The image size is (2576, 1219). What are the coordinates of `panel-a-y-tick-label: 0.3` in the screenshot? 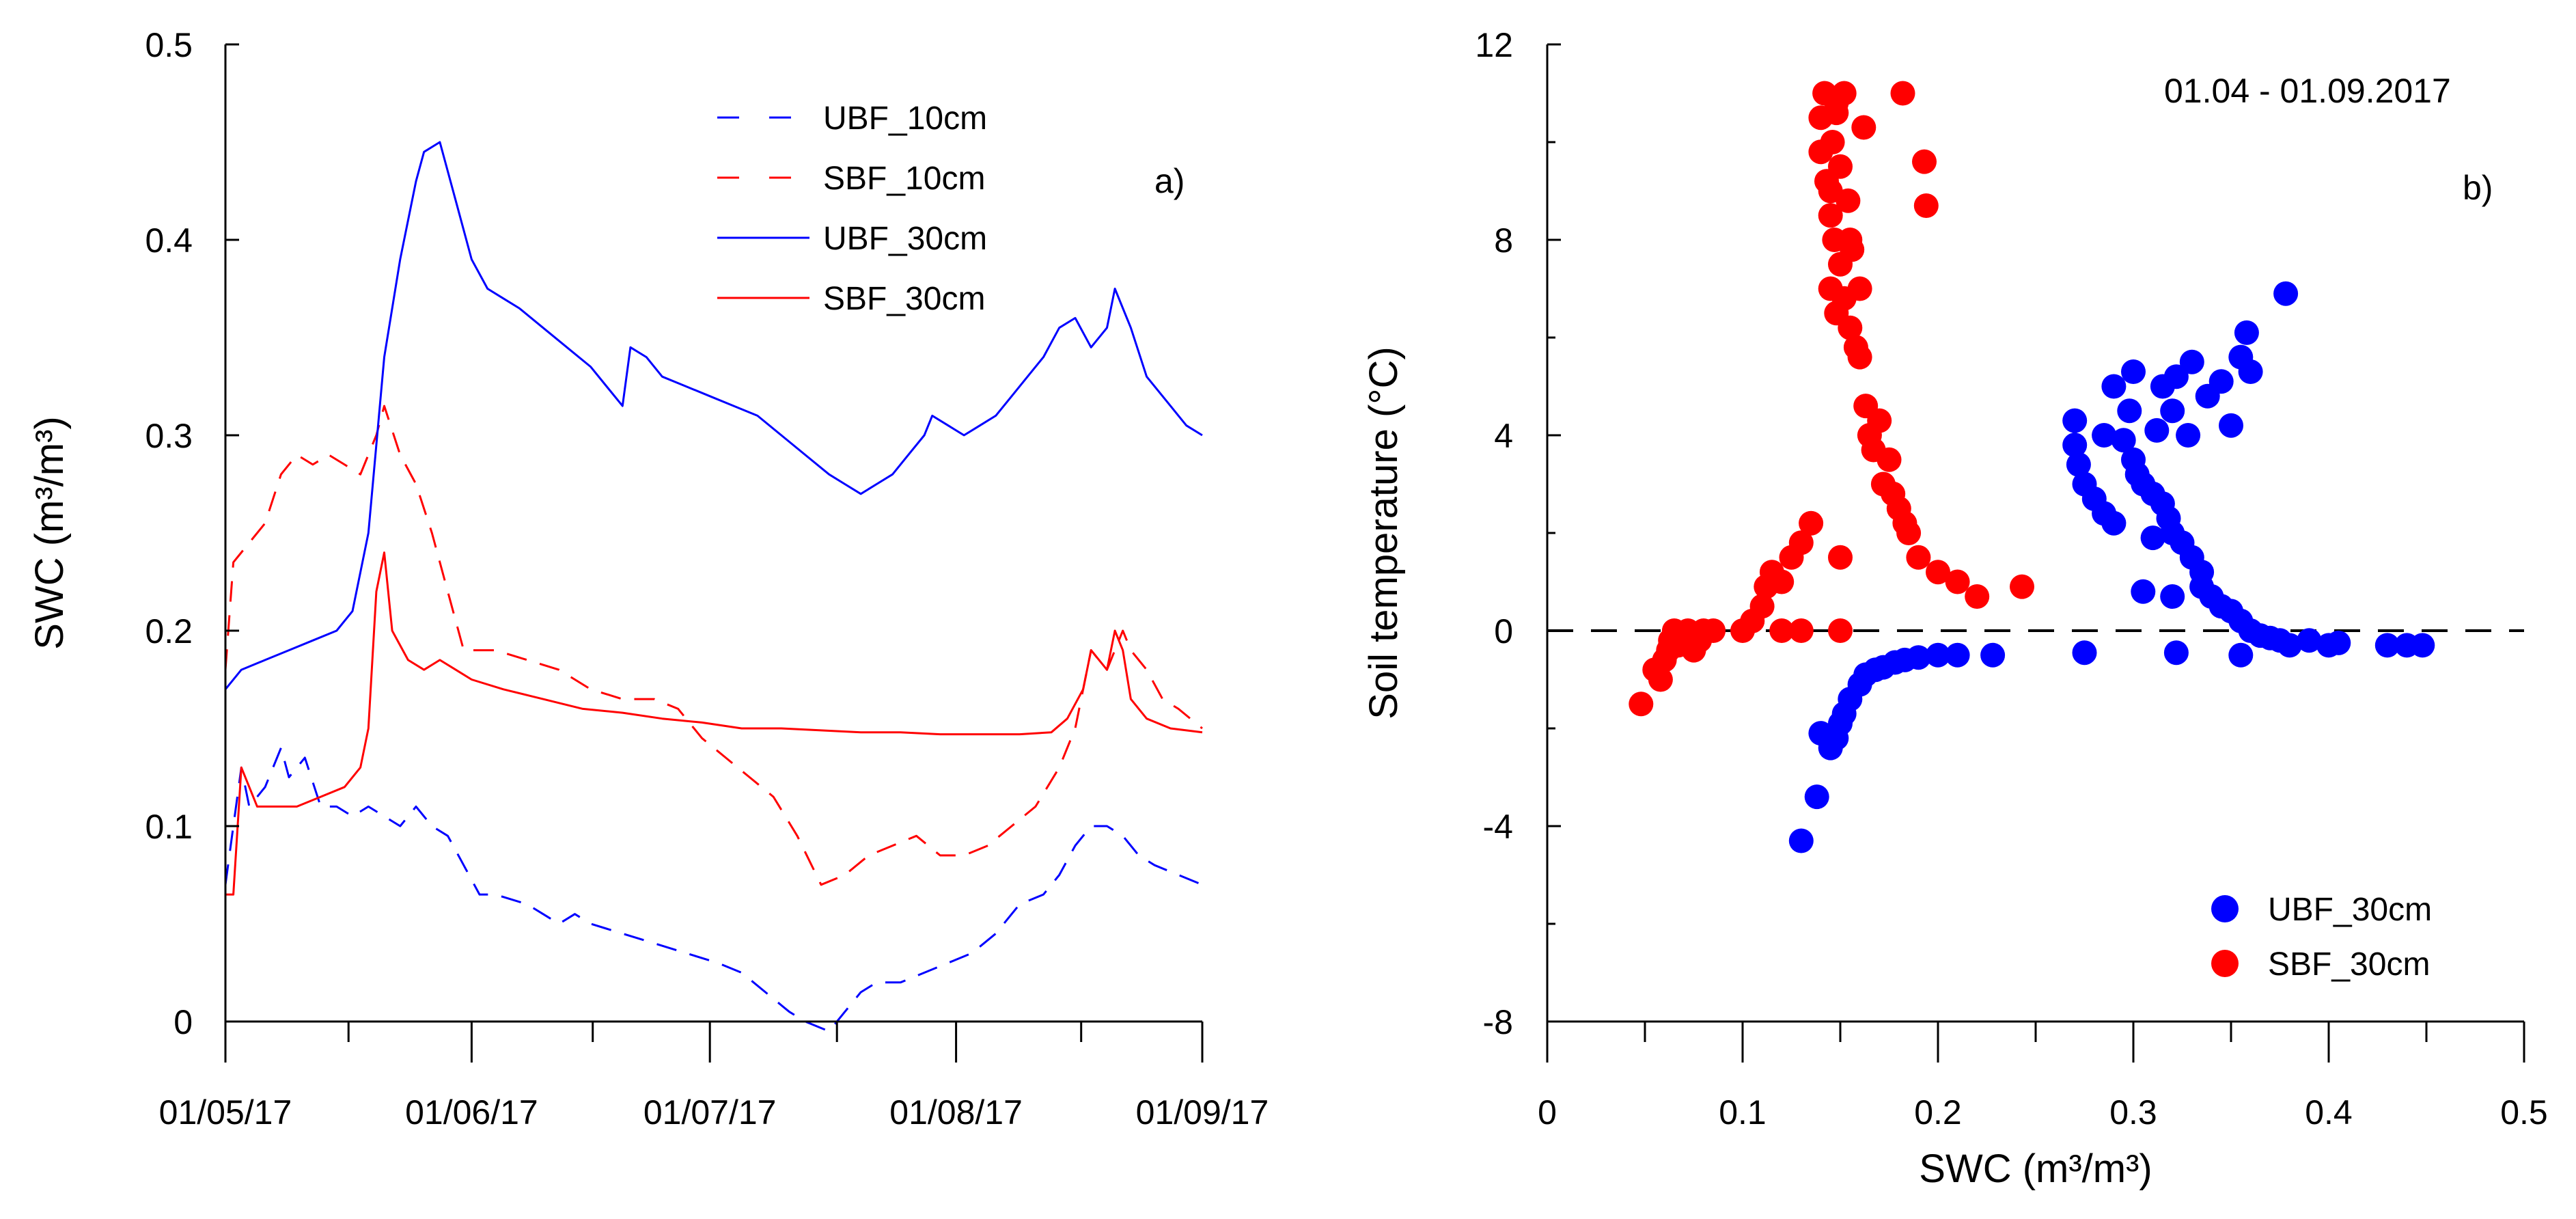 It's located at (169, 436).